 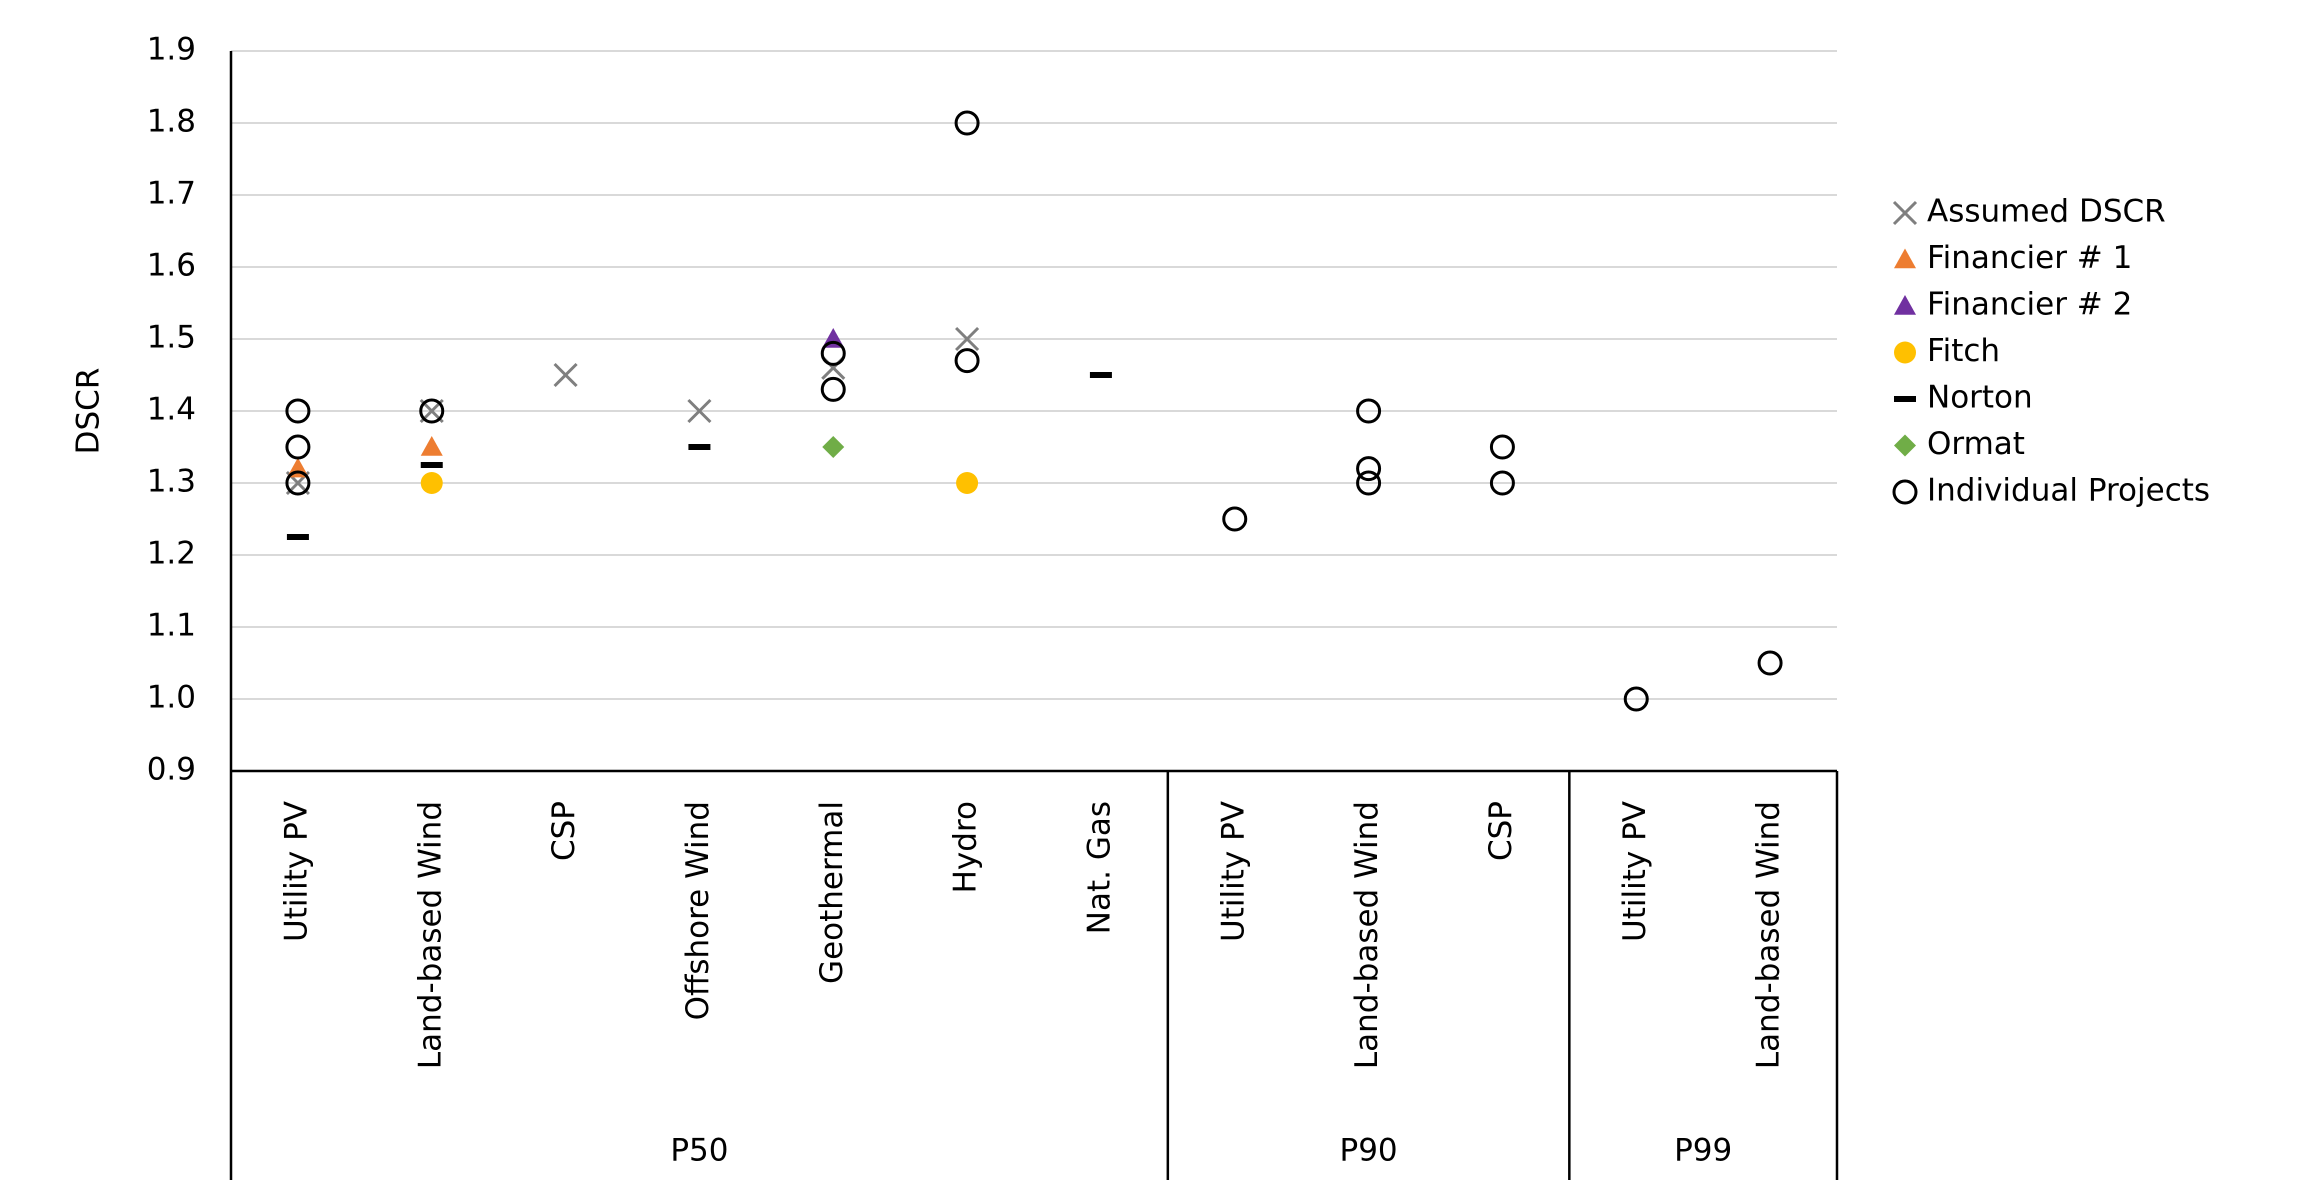 What do you see at coordinates (171, 626) in the screenshot?
I see `y-tick-label: 1.1` at bounding box center [171, 626].